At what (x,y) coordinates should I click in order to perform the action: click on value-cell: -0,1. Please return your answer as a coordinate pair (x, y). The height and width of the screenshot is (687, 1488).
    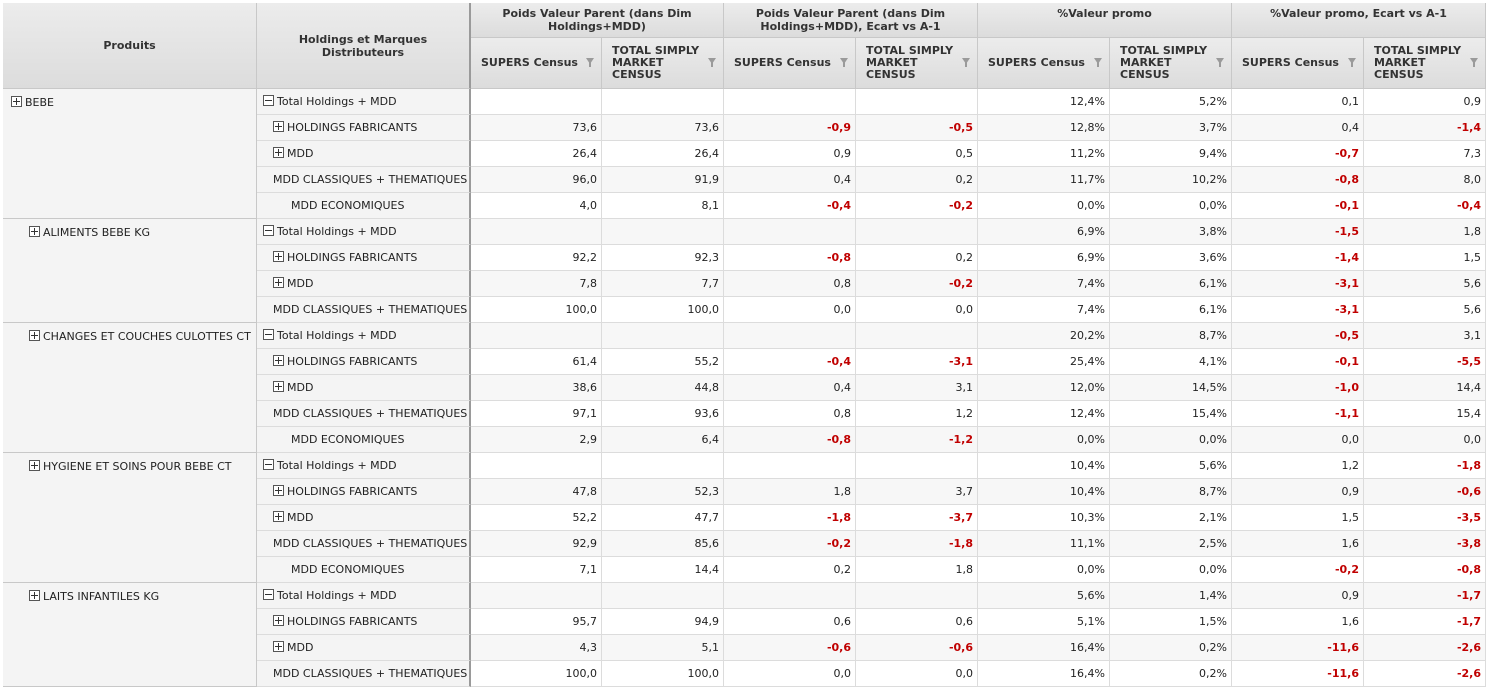
    Looking at the image, I should click on (1298, 206).